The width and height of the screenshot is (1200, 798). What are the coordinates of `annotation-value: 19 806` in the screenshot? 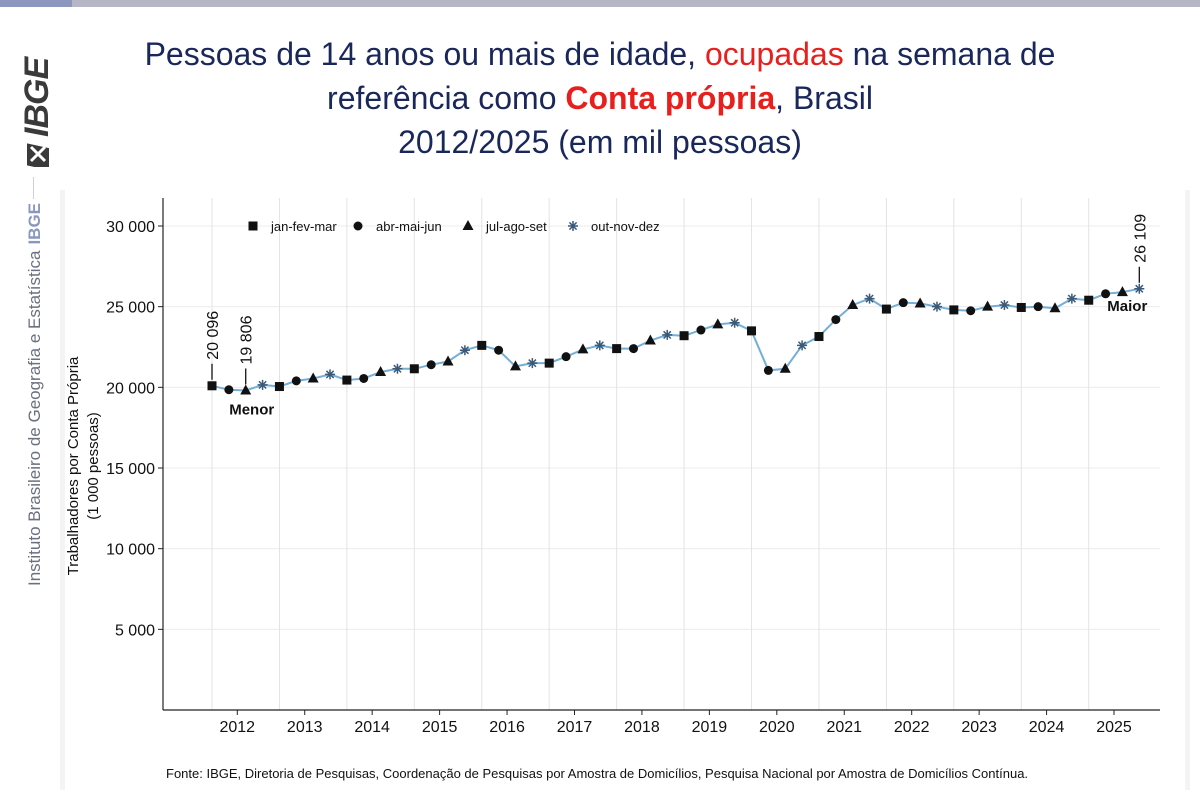 It's located at (247, 339).